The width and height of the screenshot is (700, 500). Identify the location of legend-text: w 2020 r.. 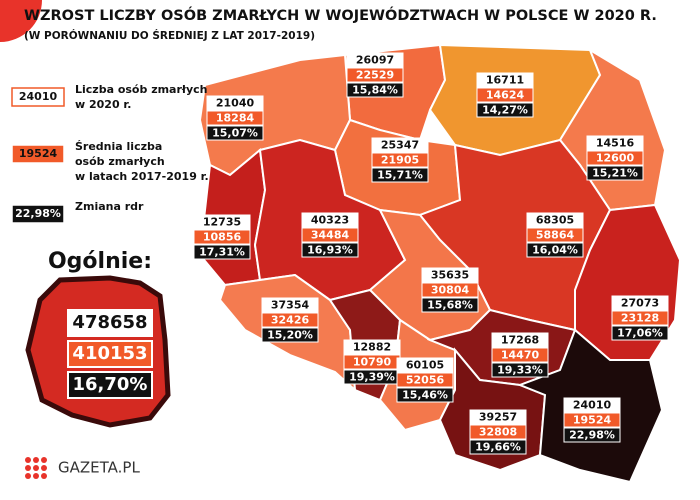
(103, 104).